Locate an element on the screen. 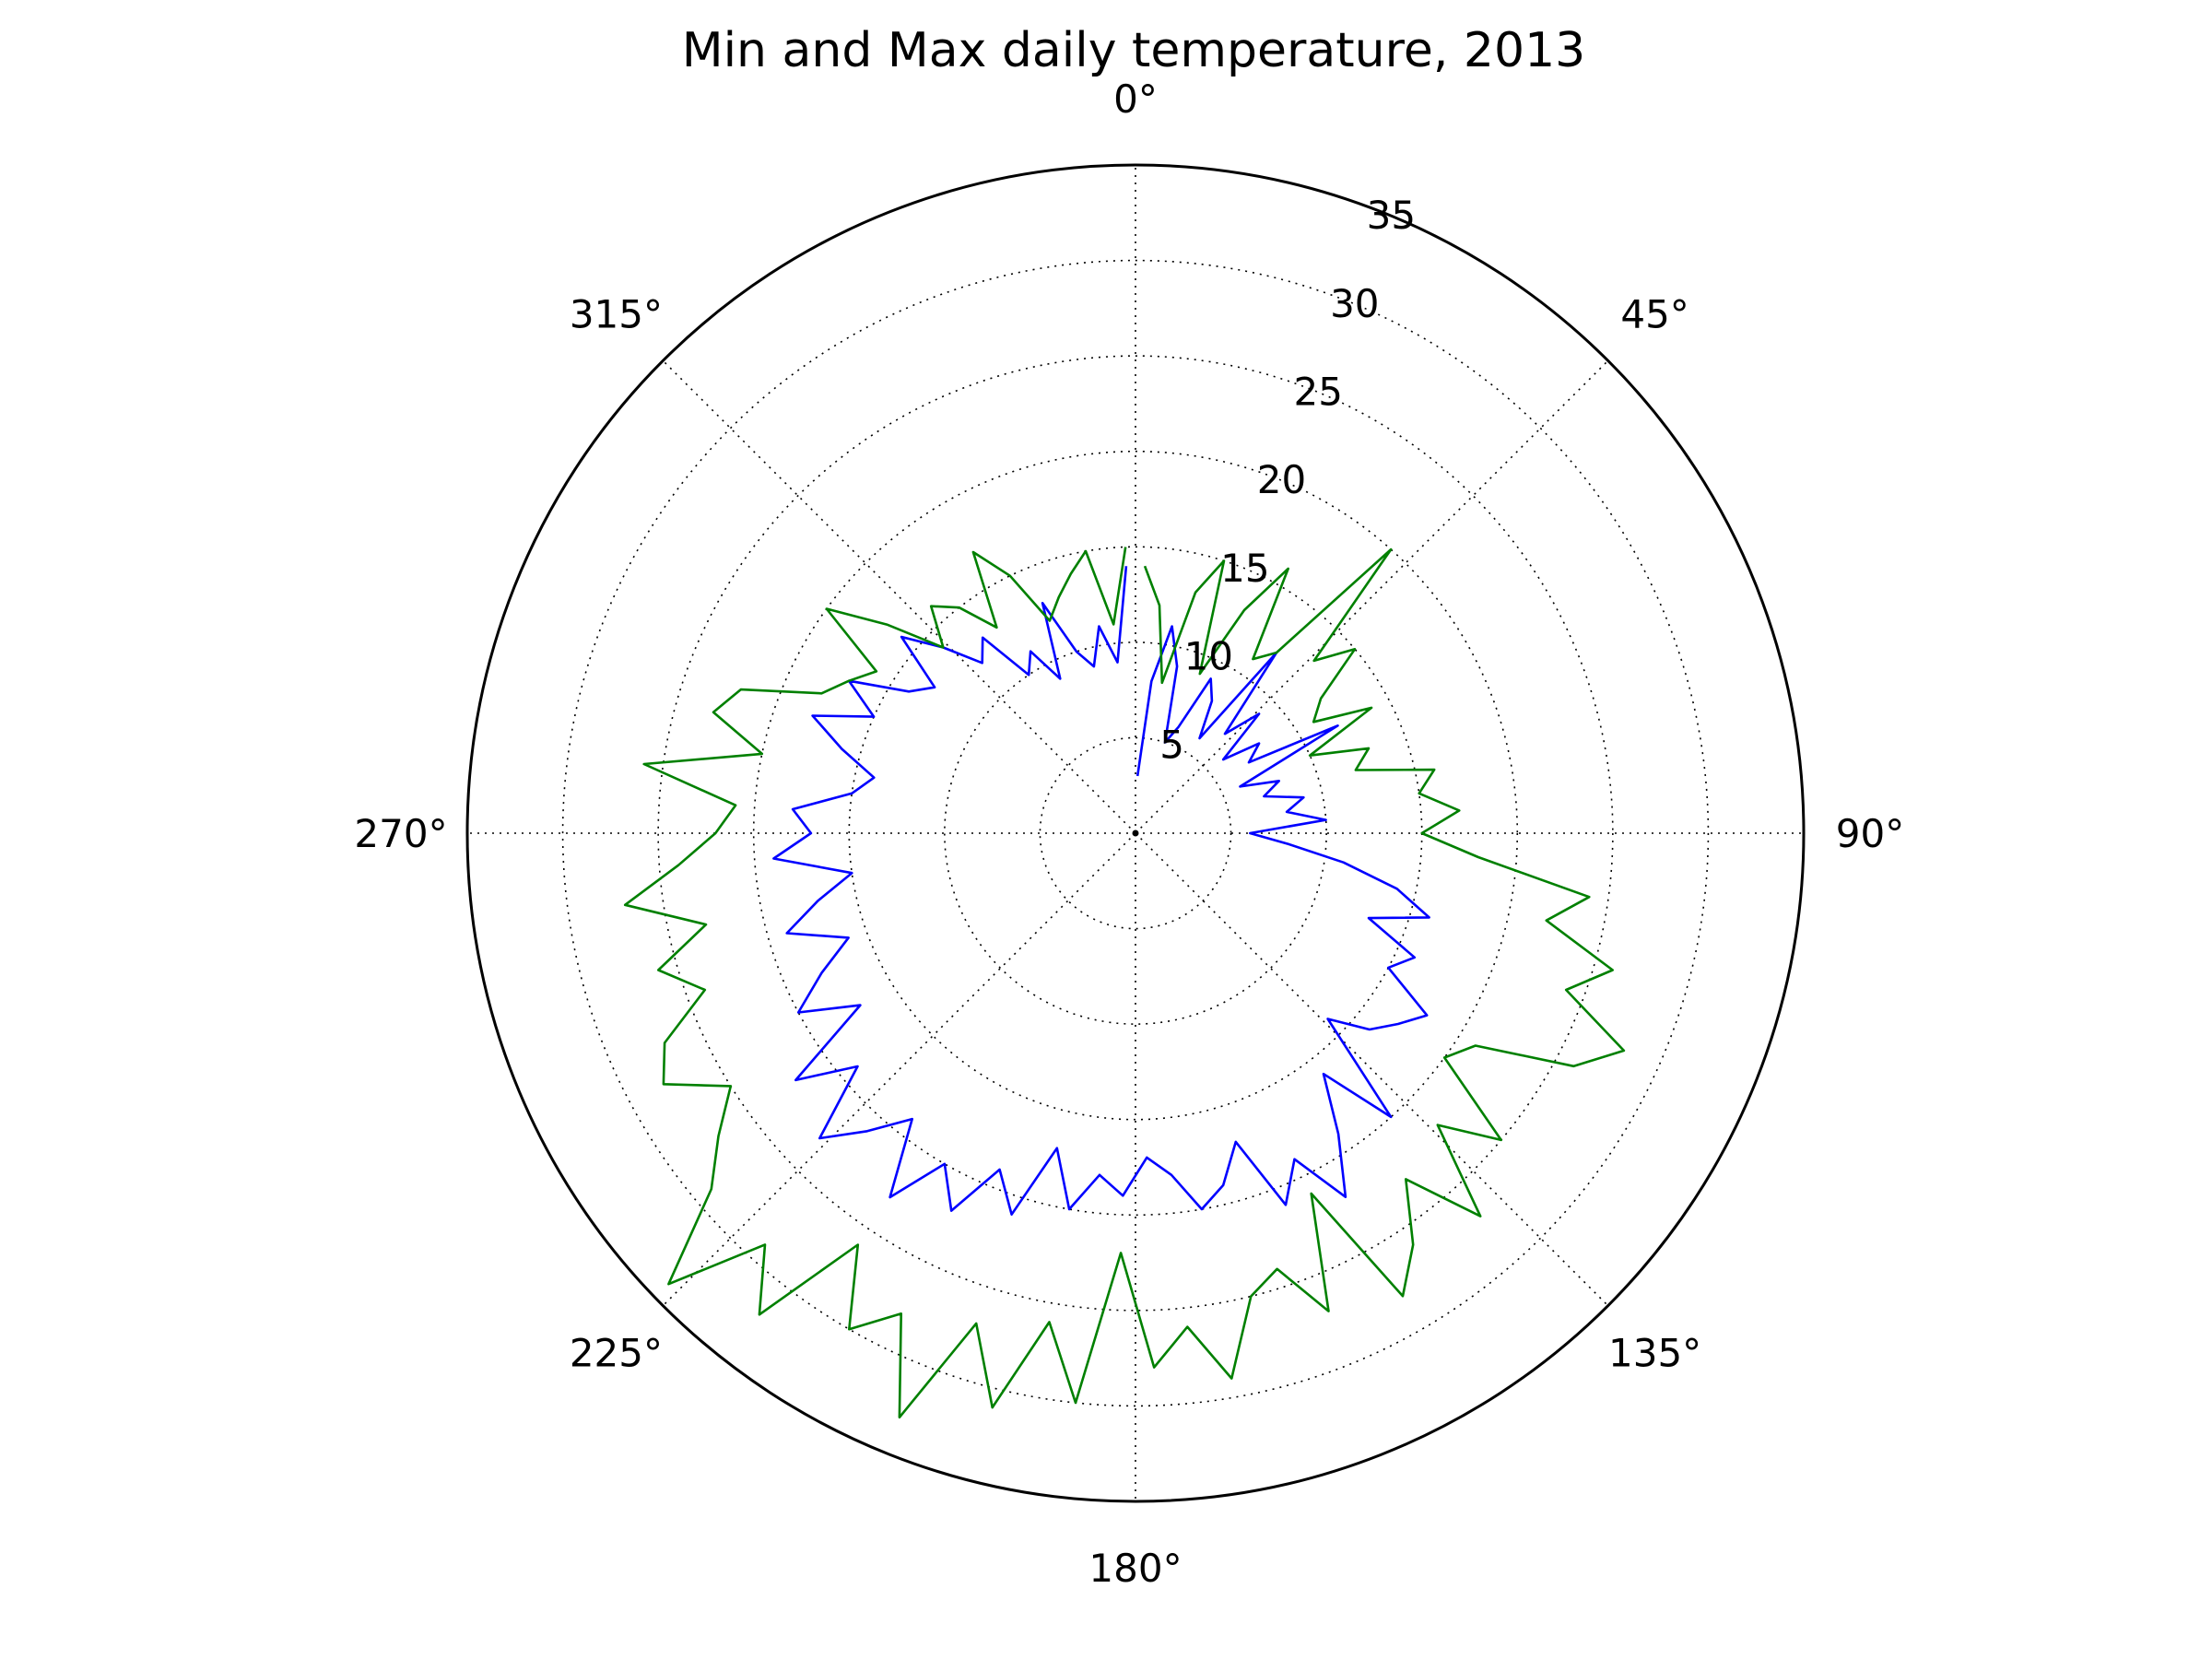 The image size is (2212, 1659). theta-tick-label-225: 225° is located at coordinates (616, 1353).